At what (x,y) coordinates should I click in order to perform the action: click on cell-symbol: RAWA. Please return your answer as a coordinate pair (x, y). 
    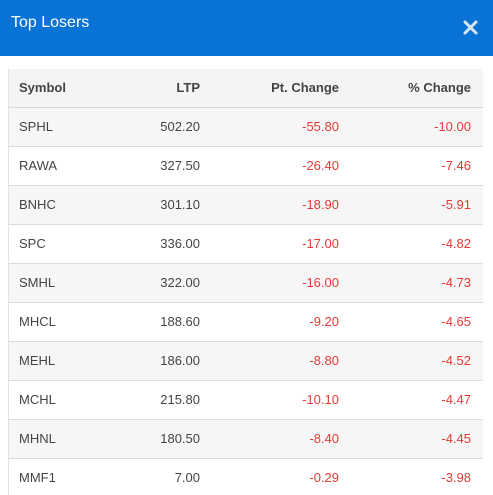
    Looking at the image, I should click on (59, 166).